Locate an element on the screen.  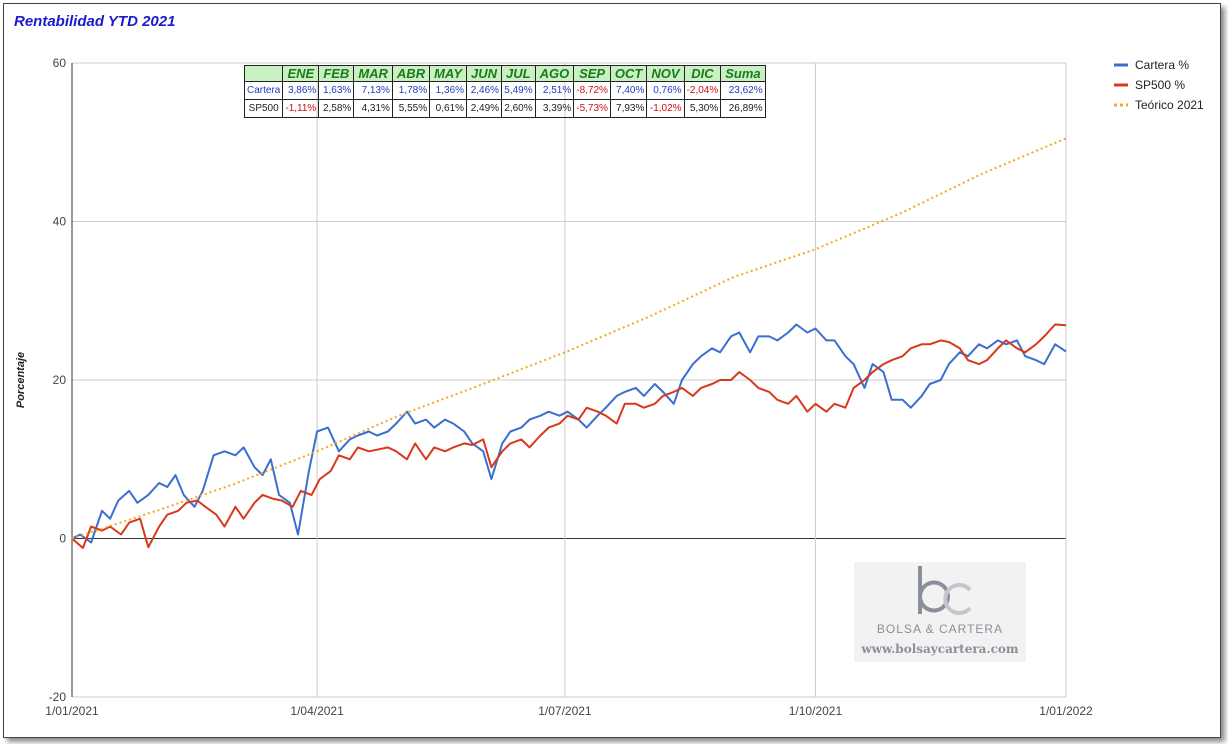
x-tick-label: 1/01/2021 is located at coordinates (72, 711).